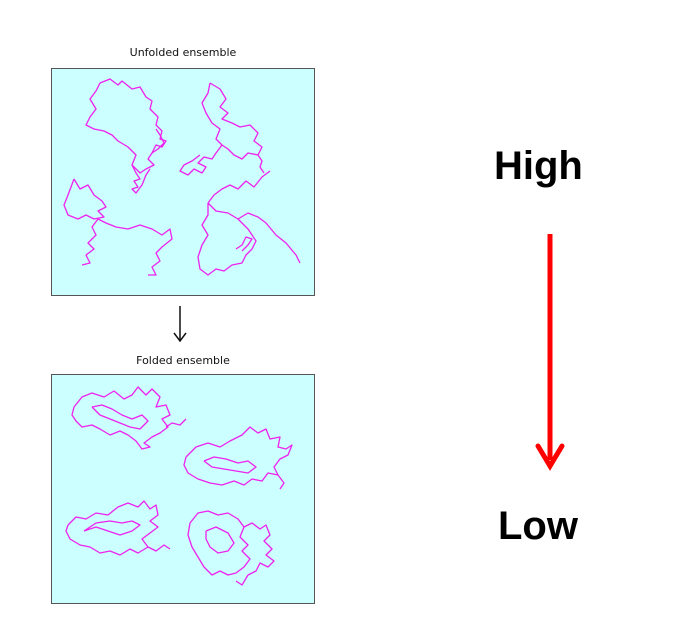  I want to click on scale-down-arrow-icon, so click(550, 352).